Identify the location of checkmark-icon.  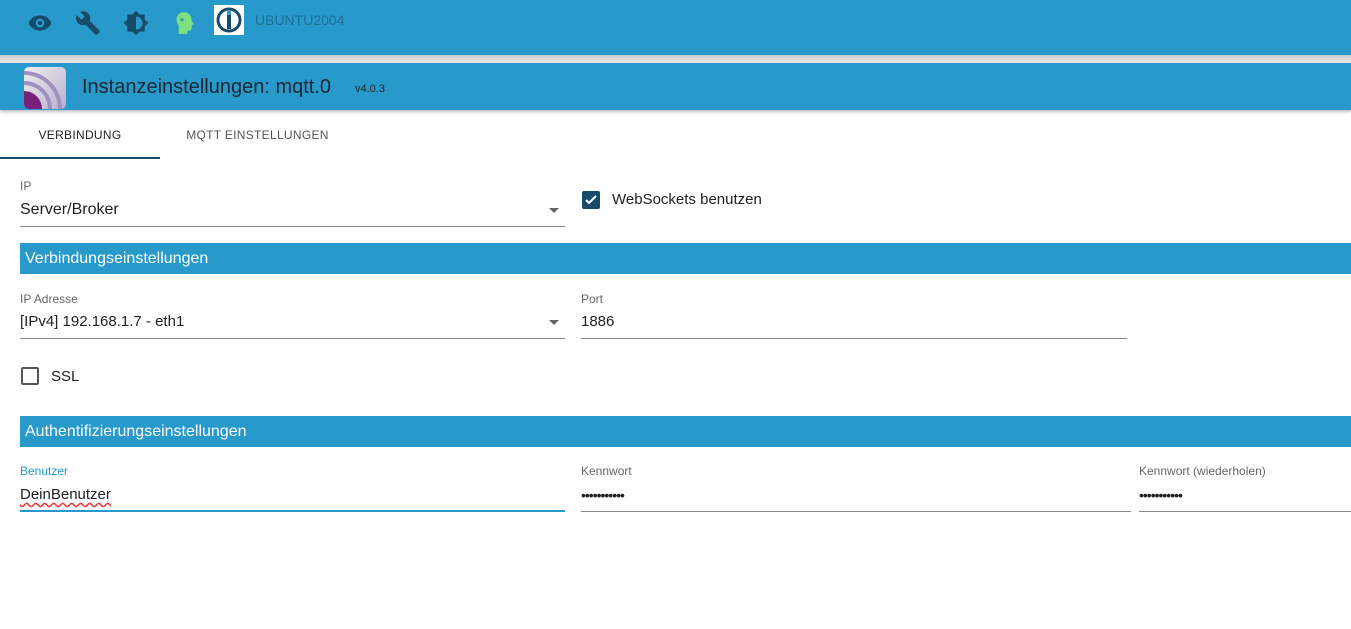
(591, 200).